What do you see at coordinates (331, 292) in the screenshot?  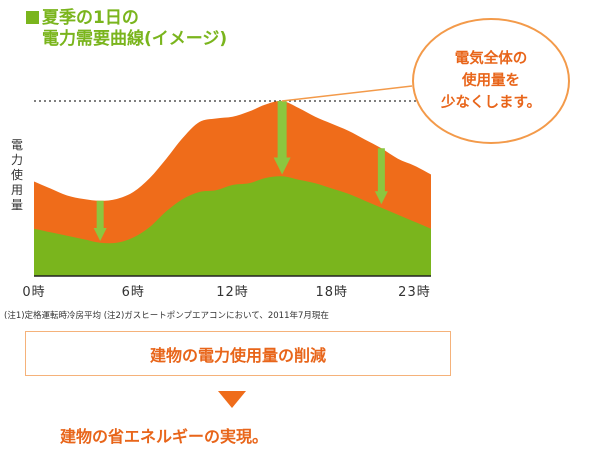 I see `x-tick-label: 18時` at bounding box center [331, 292].